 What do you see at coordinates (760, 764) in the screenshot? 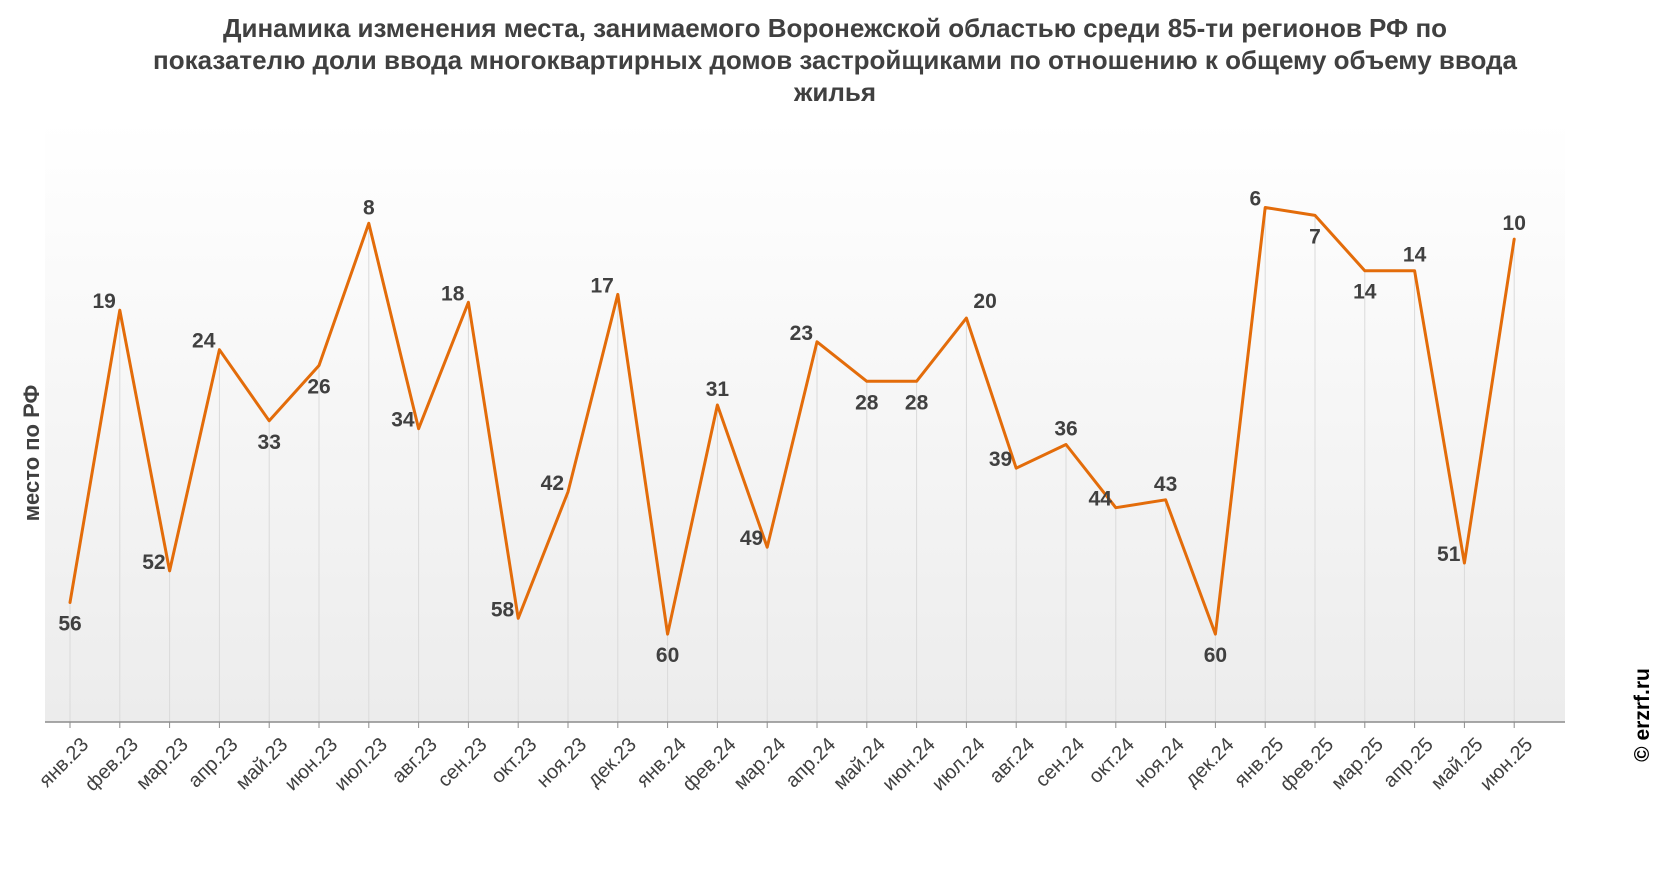
I see `x-tick-label: мар.24` at bounding box center [760, 764].